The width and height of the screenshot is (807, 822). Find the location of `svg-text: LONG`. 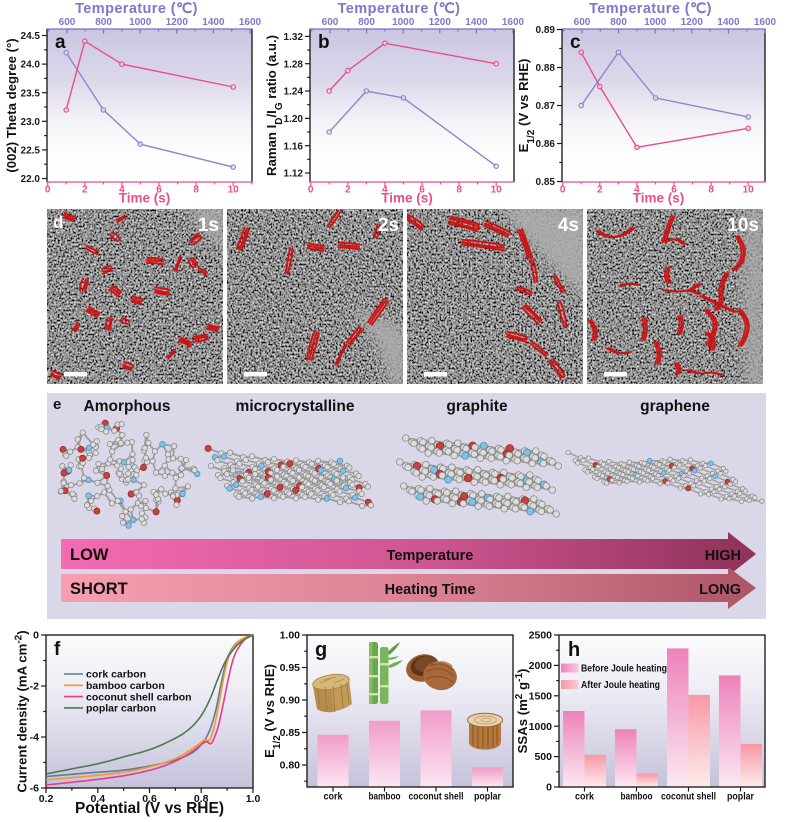

svg-text: LONG is located at coordinates (720, 590).